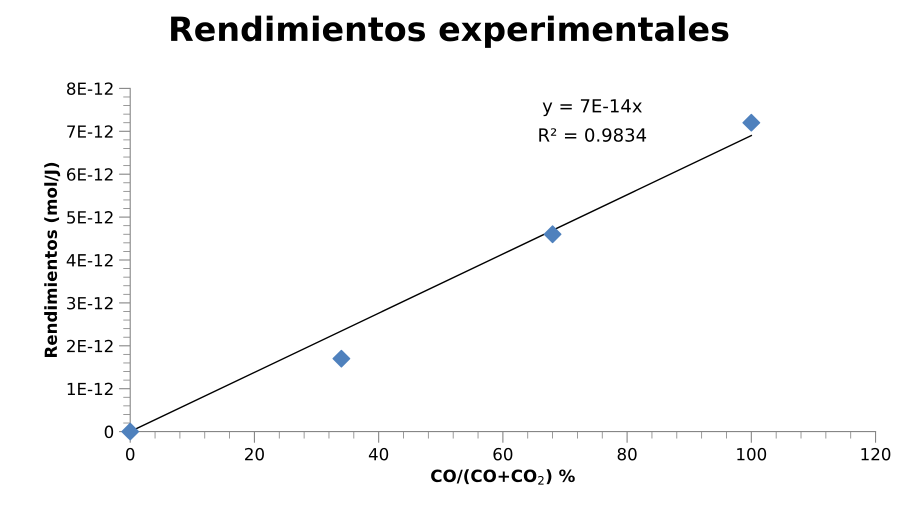 This screenshot has height=520, width=898. Describe the element at coordinates (90, 303) in the screenshot. I see `y-tick-label: 3E-12` at that location.